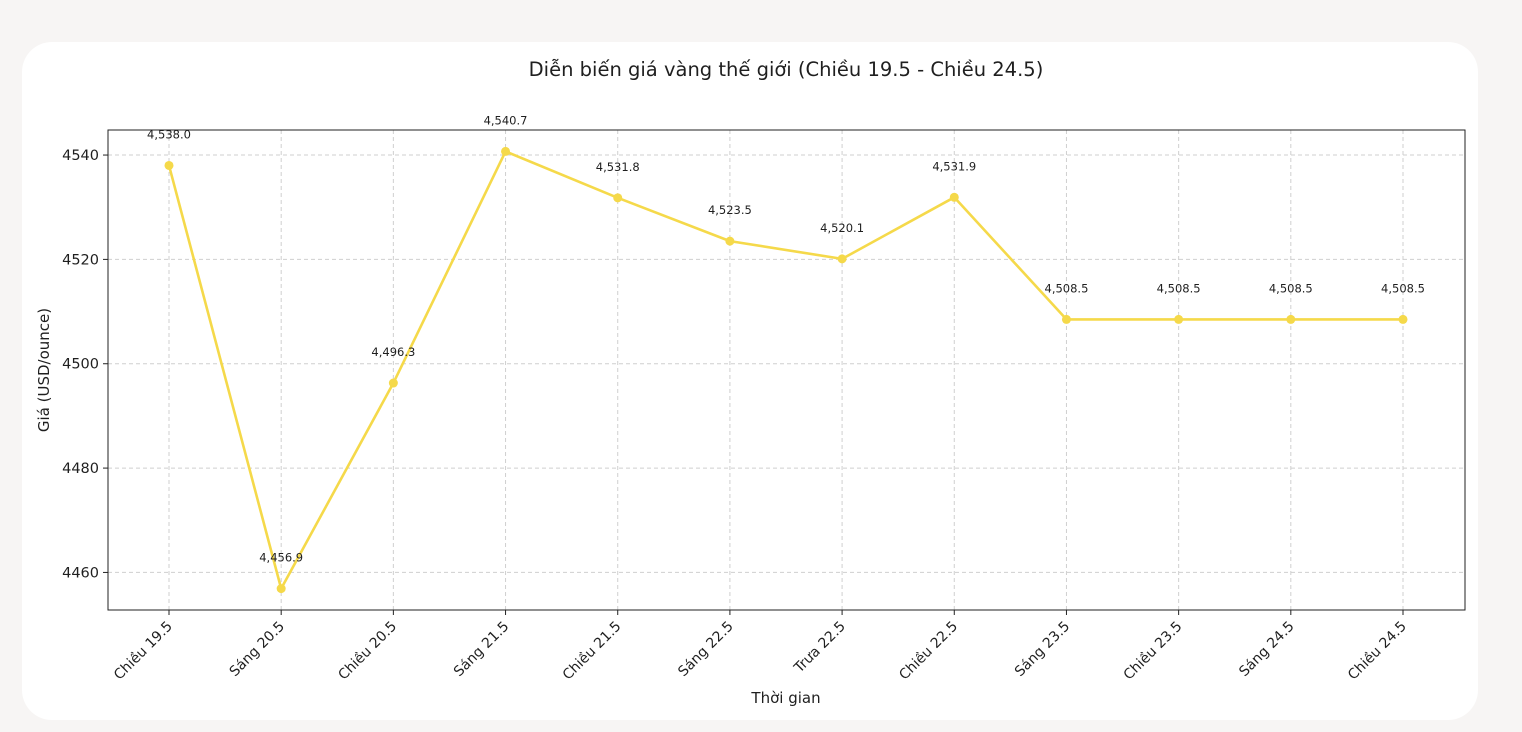 The image size is (1522, 732). I want to click on data-label: 4,520.1, so click(842, 228).